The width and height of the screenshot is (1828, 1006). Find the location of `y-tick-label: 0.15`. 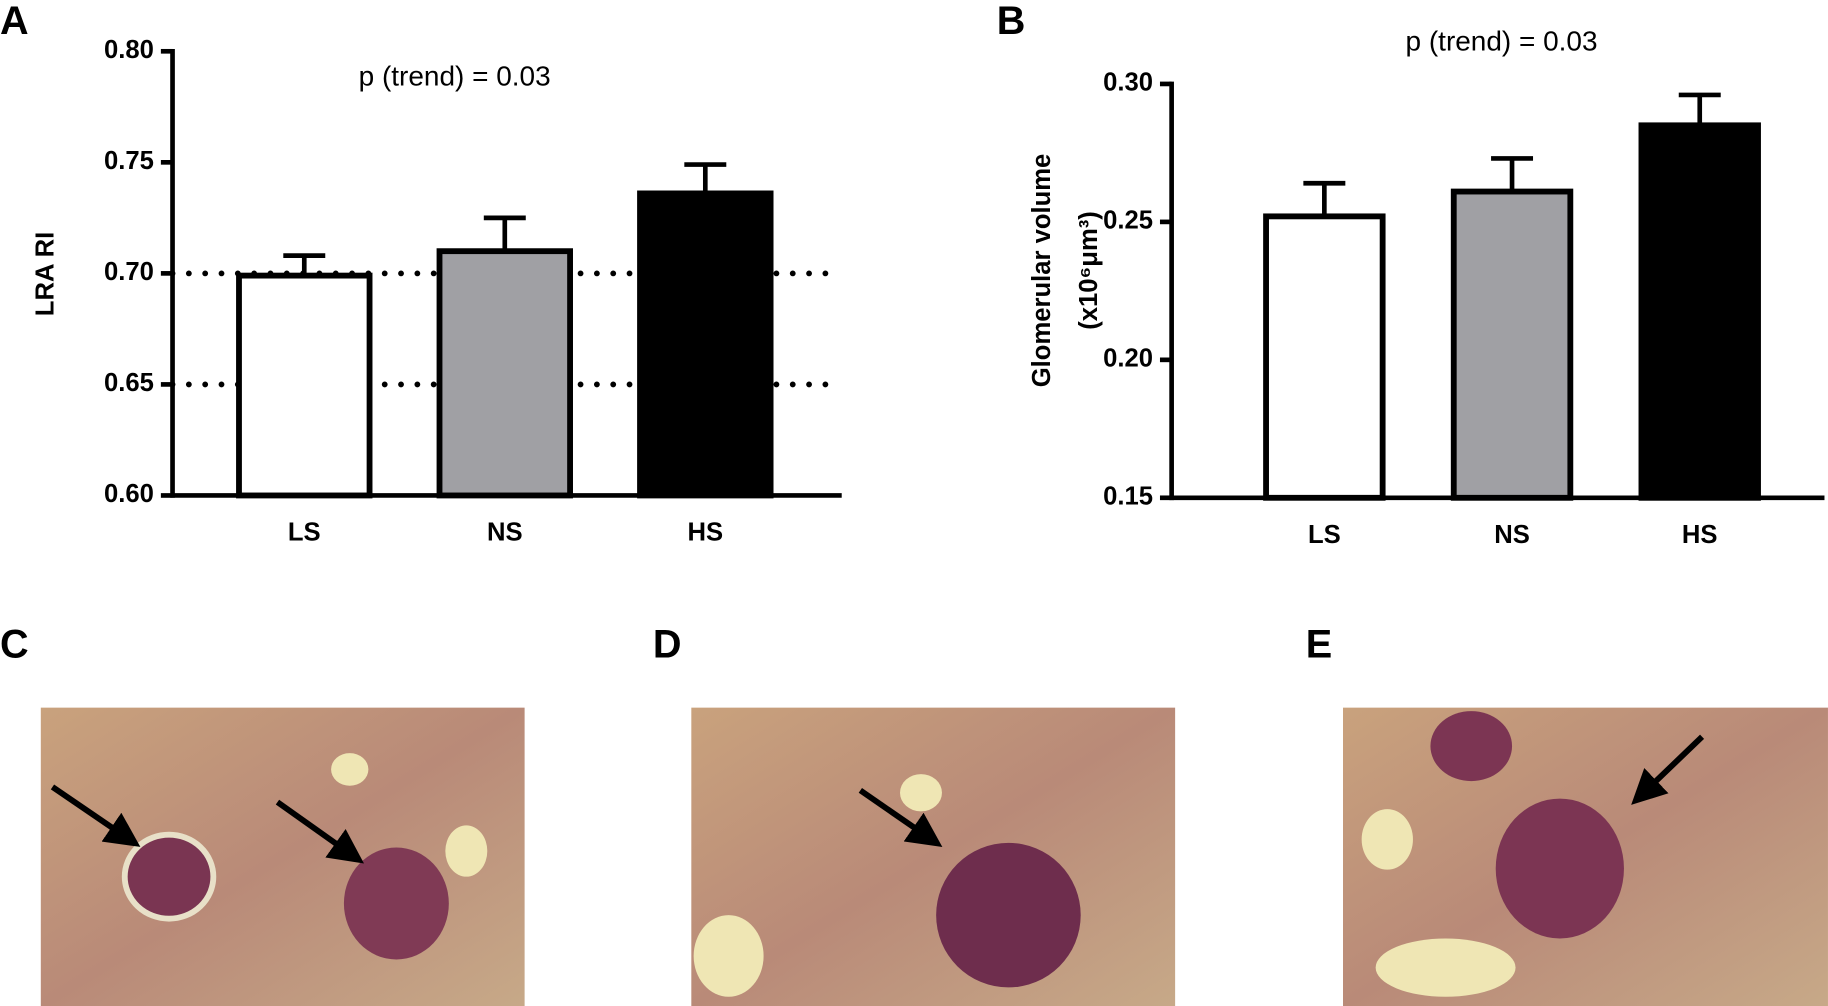

y-tick-label: 0.15 is located at coordinates (1128, 497).